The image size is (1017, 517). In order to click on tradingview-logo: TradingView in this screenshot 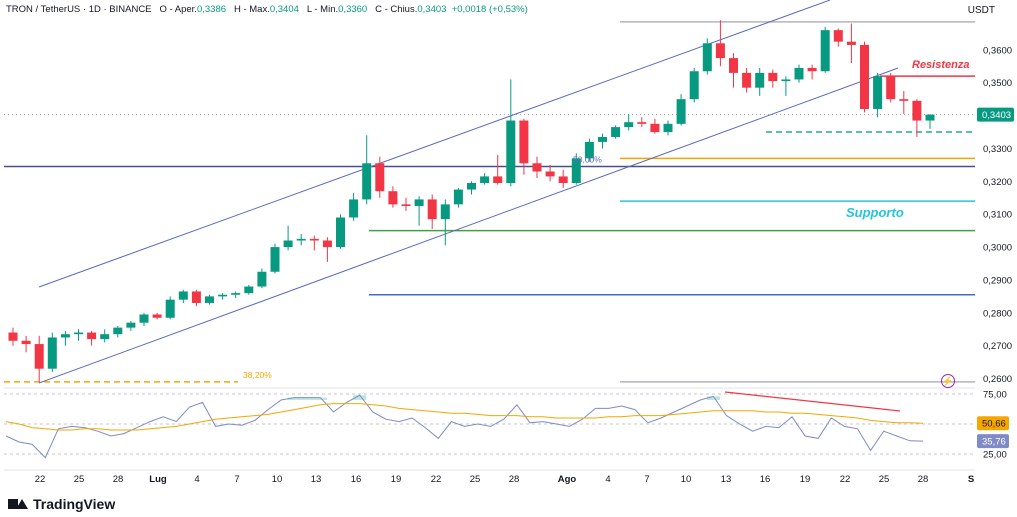, I will do `click(61, 504)`.